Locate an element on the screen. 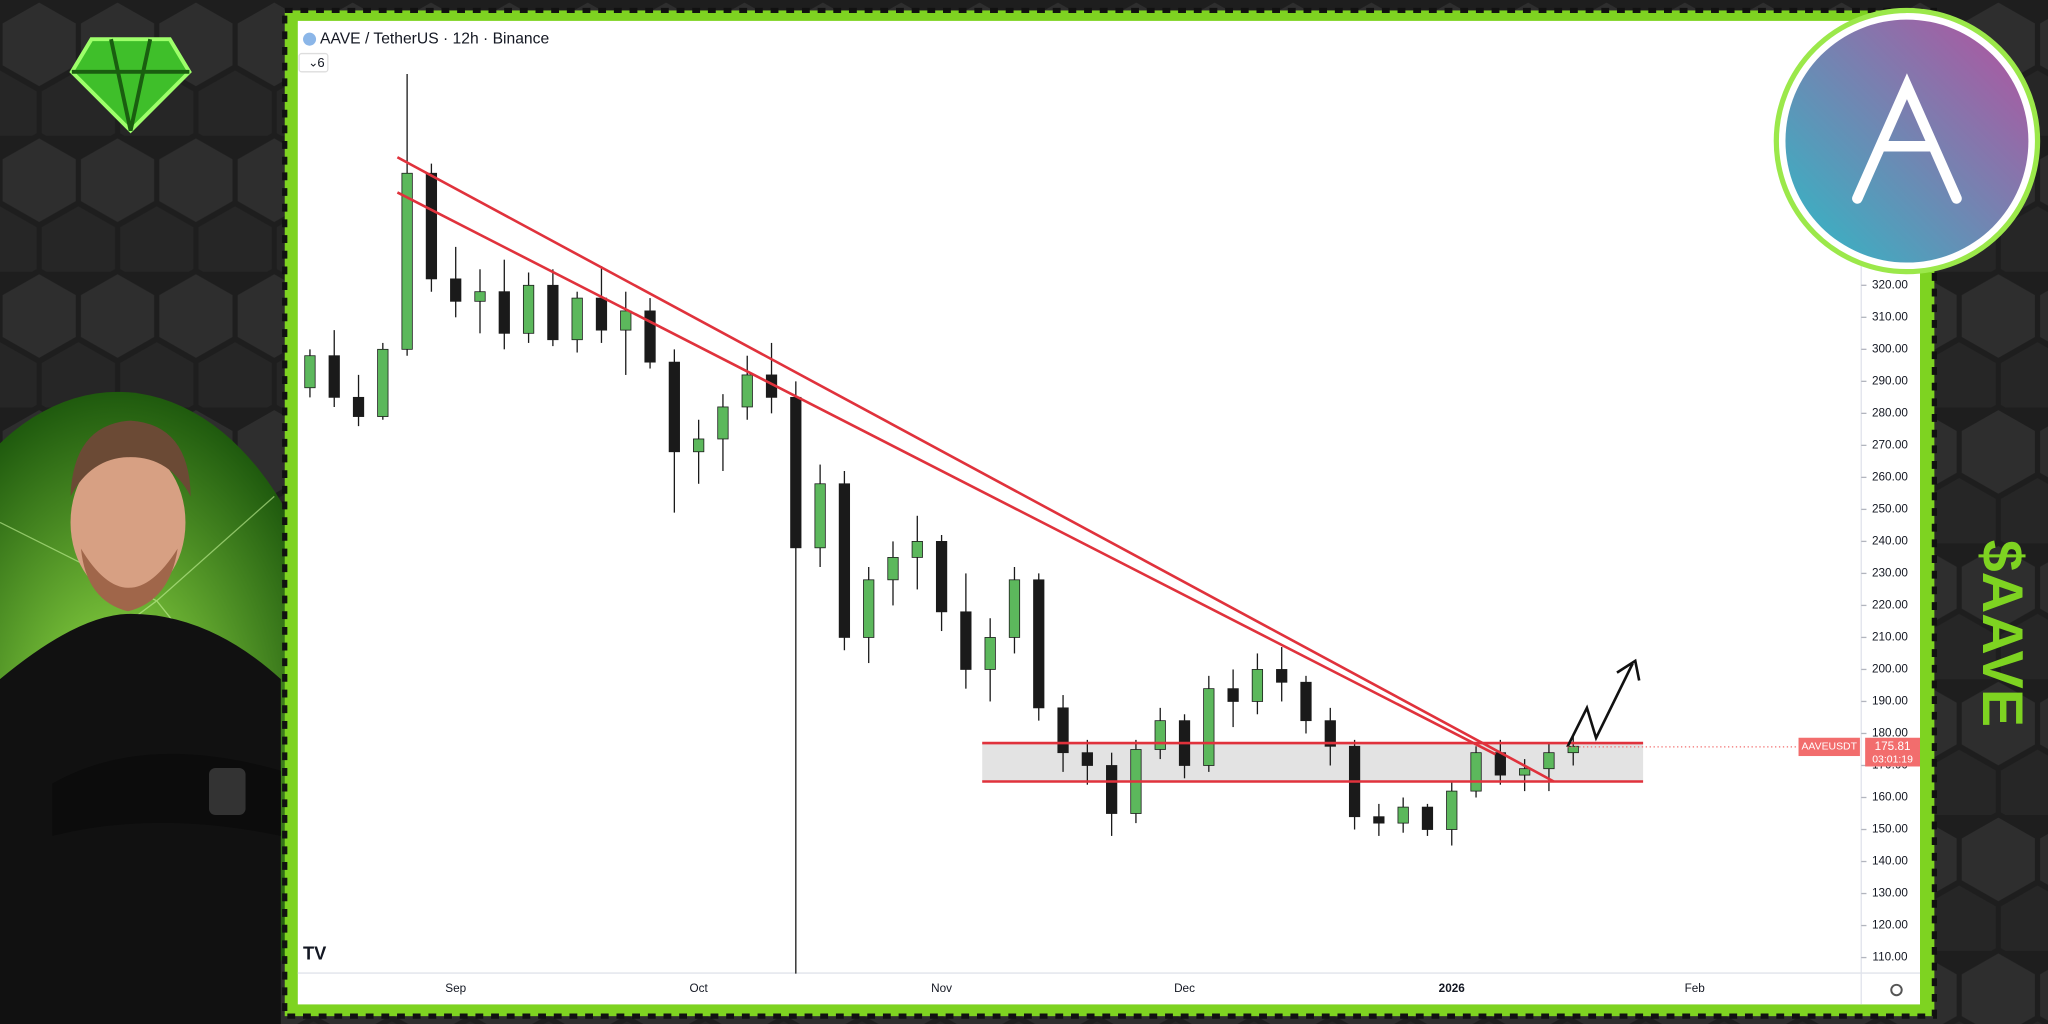 The image size is (2048, 1024). y-tick-label: 150.00 is located at coordinates (1890, 829).